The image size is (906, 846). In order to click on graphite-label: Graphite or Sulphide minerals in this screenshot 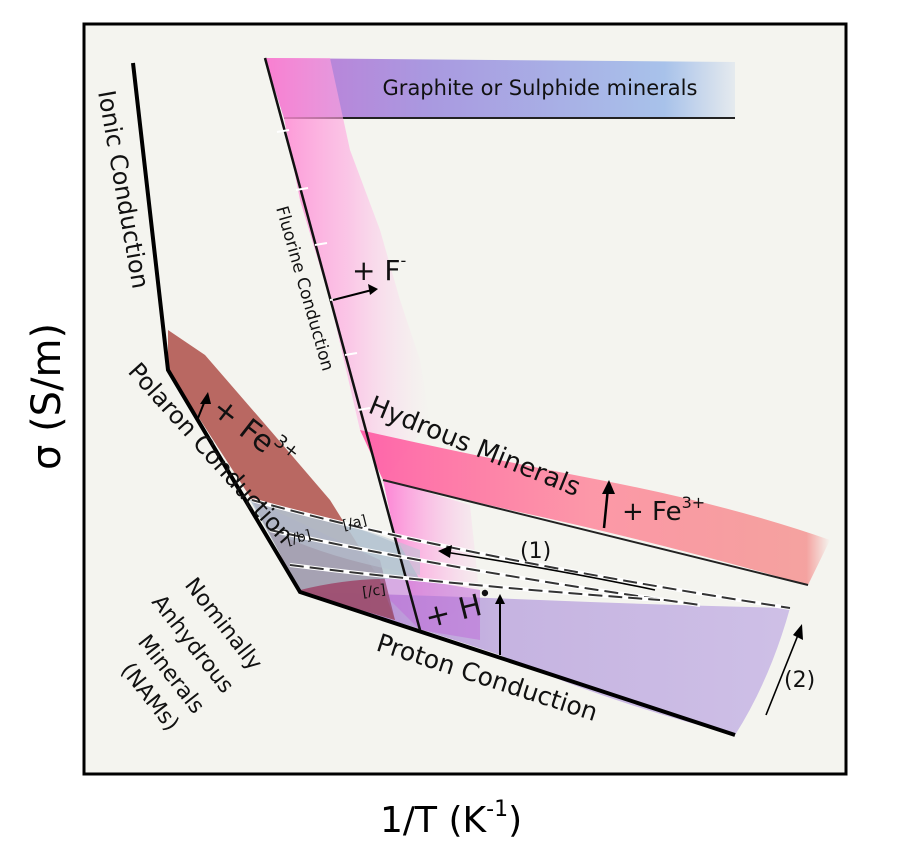, I will do `click(540, 88)`.